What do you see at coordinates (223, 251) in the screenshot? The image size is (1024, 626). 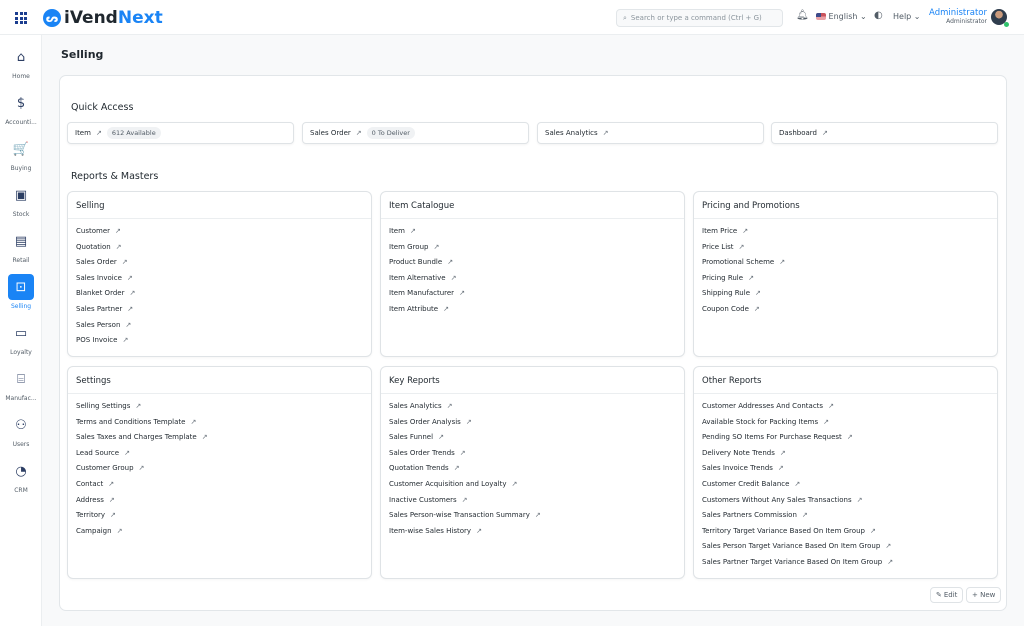 I see `card-link: Quotation ↗` at bounding box center [223, 251].